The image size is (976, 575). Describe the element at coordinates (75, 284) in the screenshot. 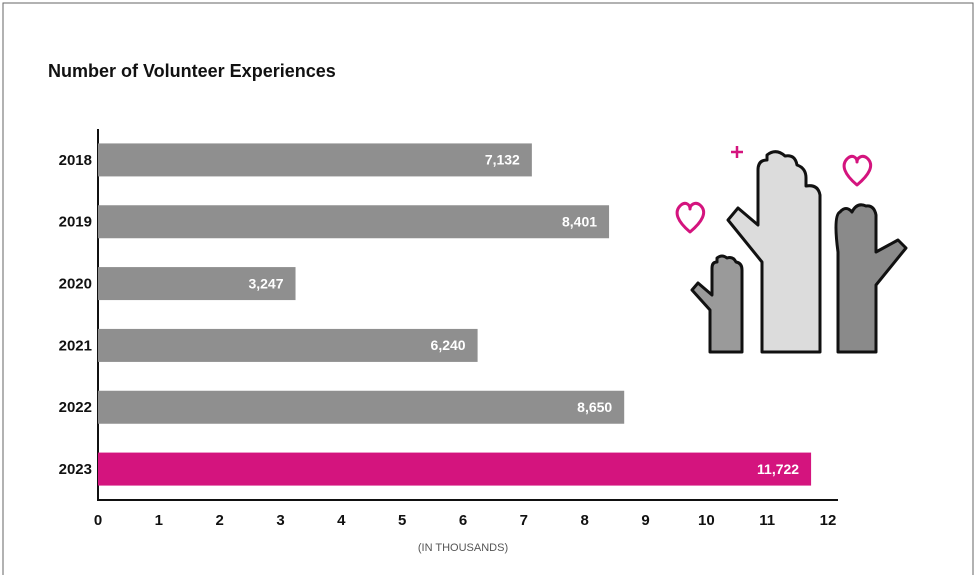

I see `y-tick-label: 2020` at that location.